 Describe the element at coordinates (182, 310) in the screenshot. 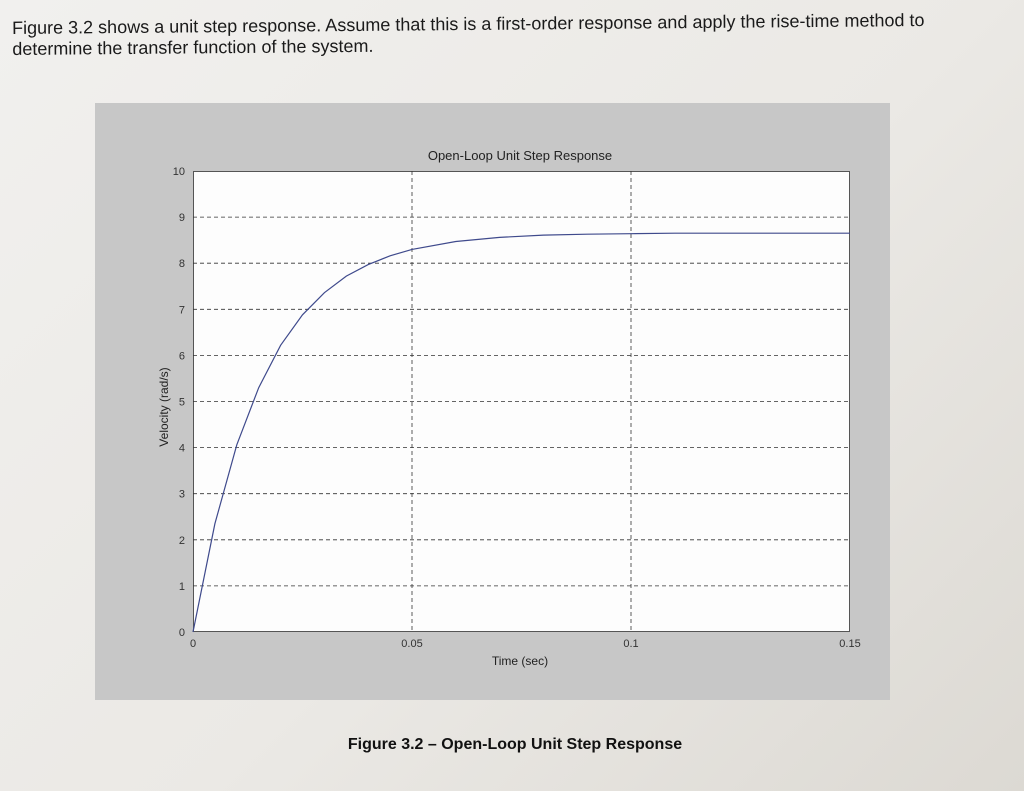

I see `y-tick-label: 7` at that location.